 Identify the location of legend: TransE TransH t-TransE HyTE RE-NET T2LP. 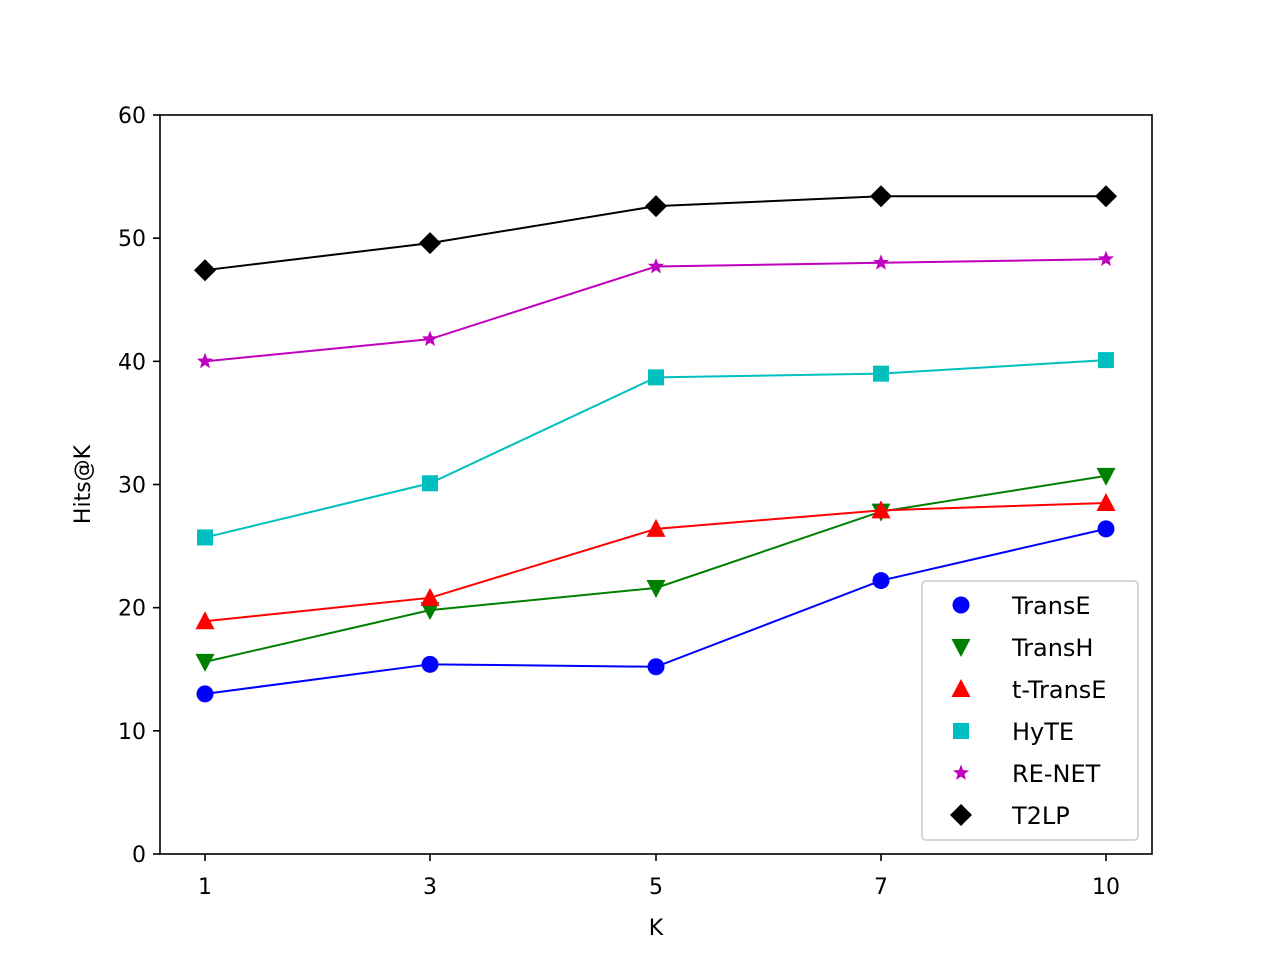
(1030, 710).